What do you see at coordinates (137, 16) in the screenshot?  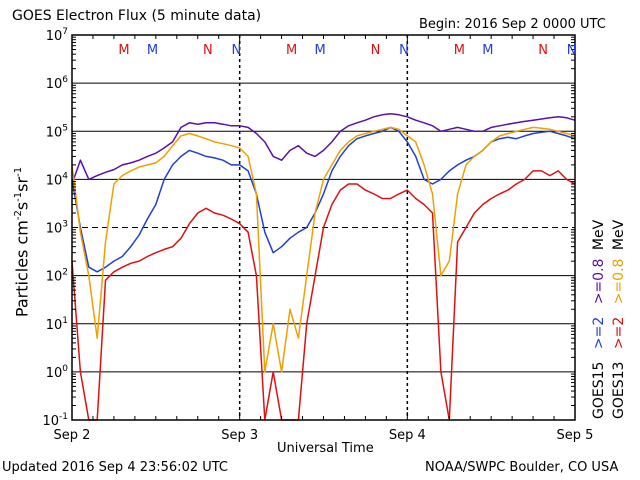 I see `chart-title: GOES Electron Flux (5 minute data)` at bounding box center [137, 16].